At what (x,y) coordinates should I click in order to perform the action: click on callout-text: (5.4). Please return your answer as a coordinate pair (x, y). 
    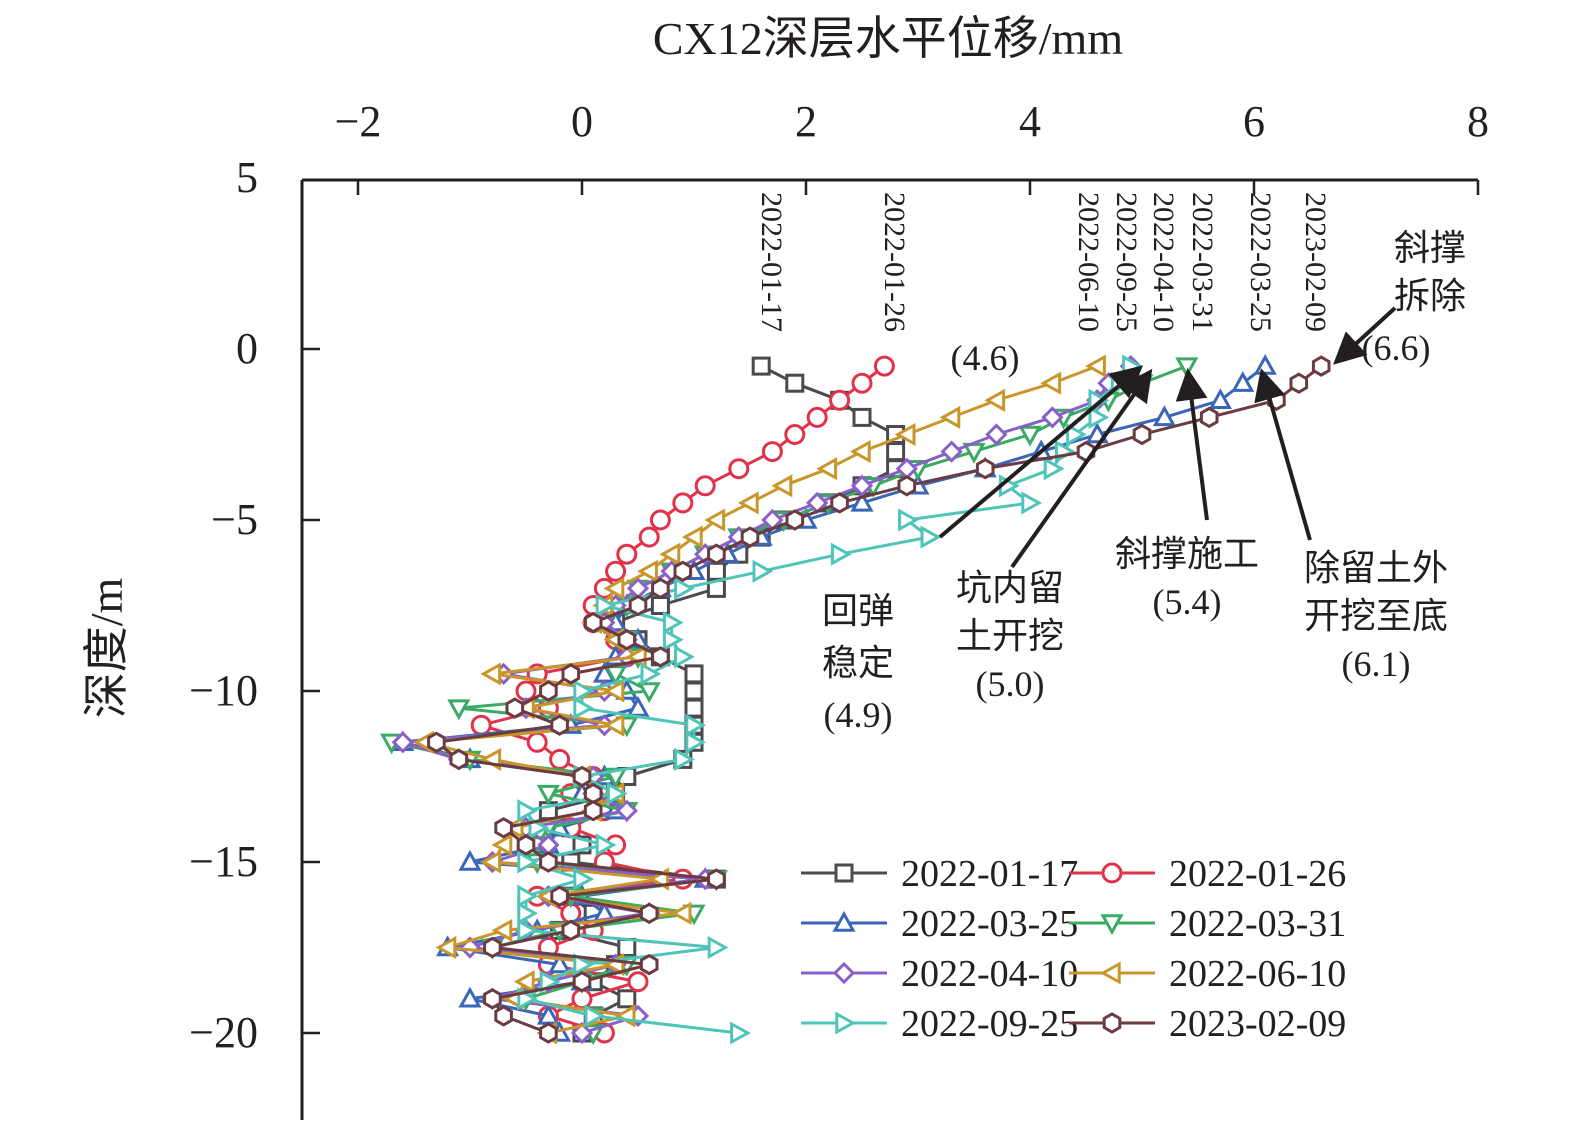
    Looking at the image, I should click on (1187, 602).